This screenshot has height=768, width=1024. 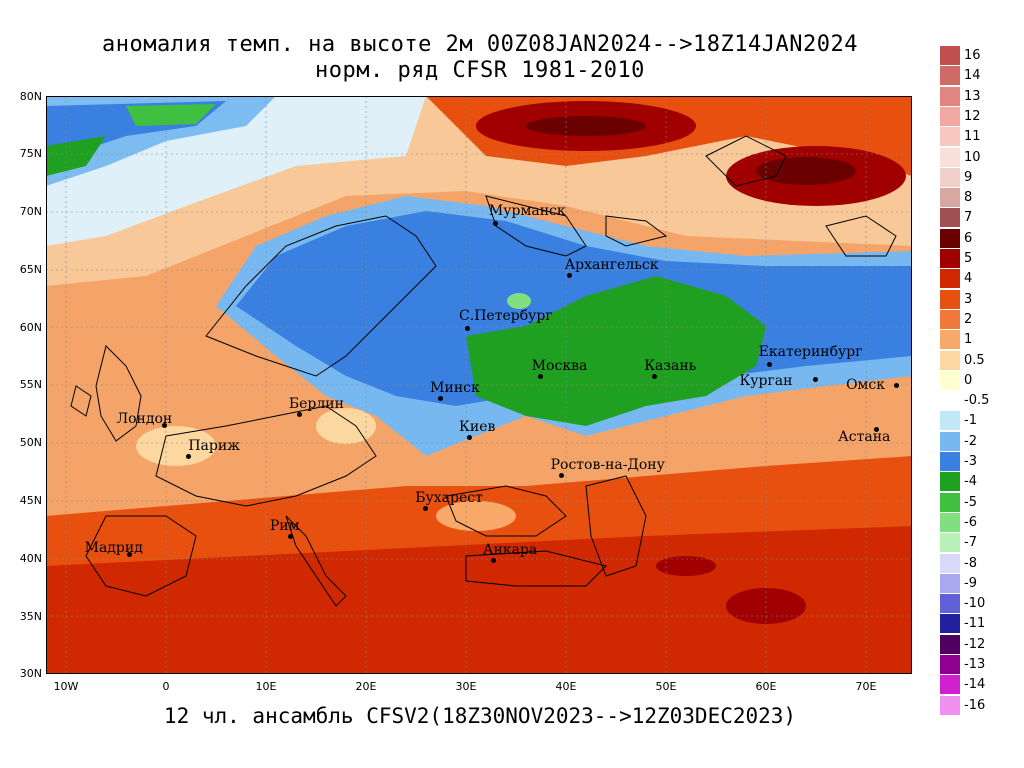 I want to click on city-label: Казань, so click(x=670, y=365).